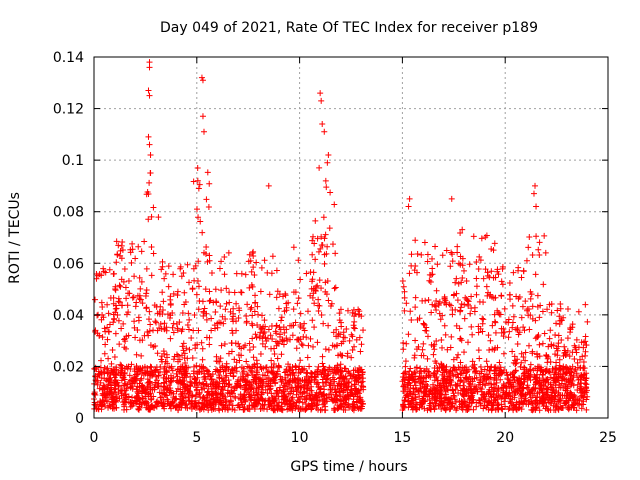 Image resolution: width=640 pixels, height=480 pixels. I want to click on y-tick-label: 0.12, so click(68, 110).